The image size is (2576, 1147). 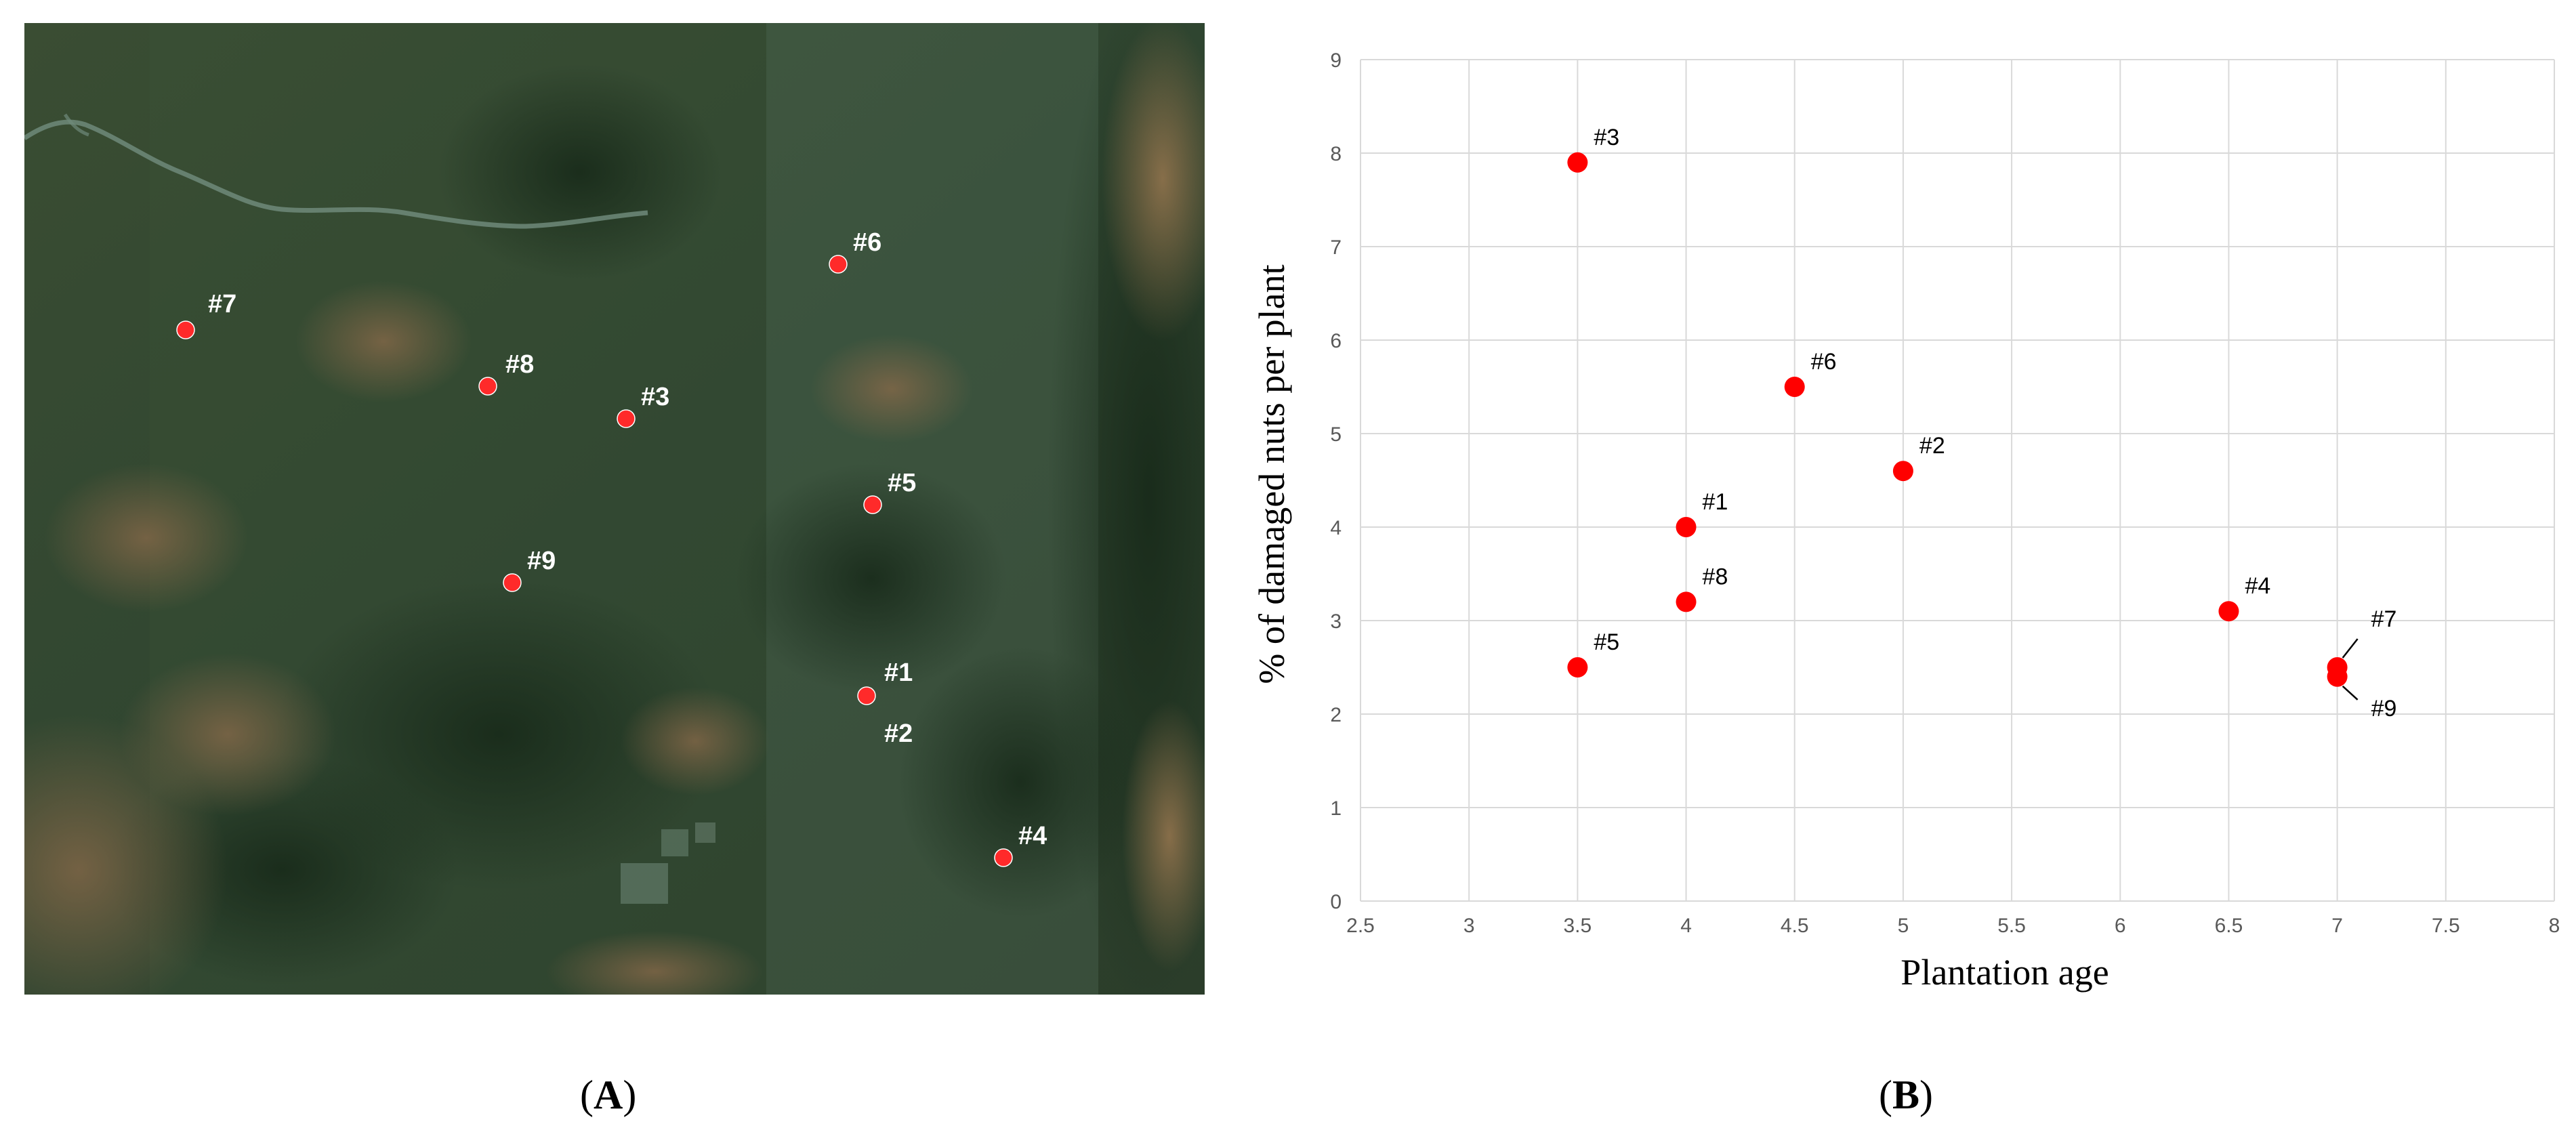 What do you see at coordinates (1336, 154) in the screenshot?
I see `y-tick-label: 8` at bounding box center [1336, 154].